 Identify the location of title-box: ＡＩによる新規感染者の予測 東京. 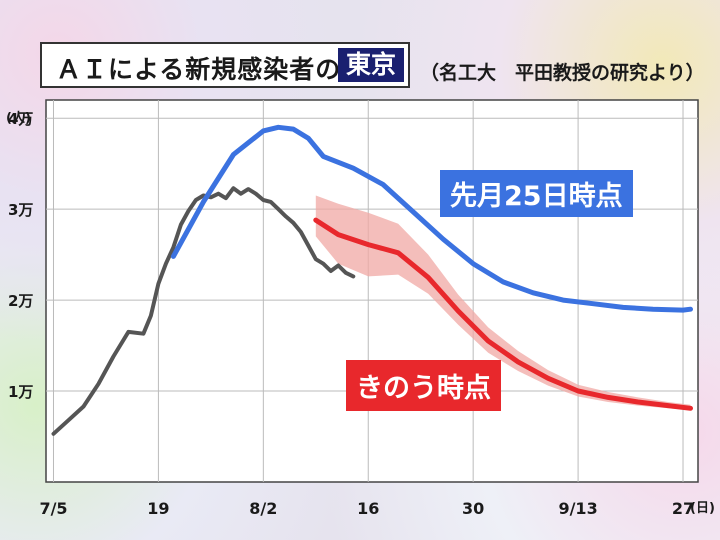
(225, 65).